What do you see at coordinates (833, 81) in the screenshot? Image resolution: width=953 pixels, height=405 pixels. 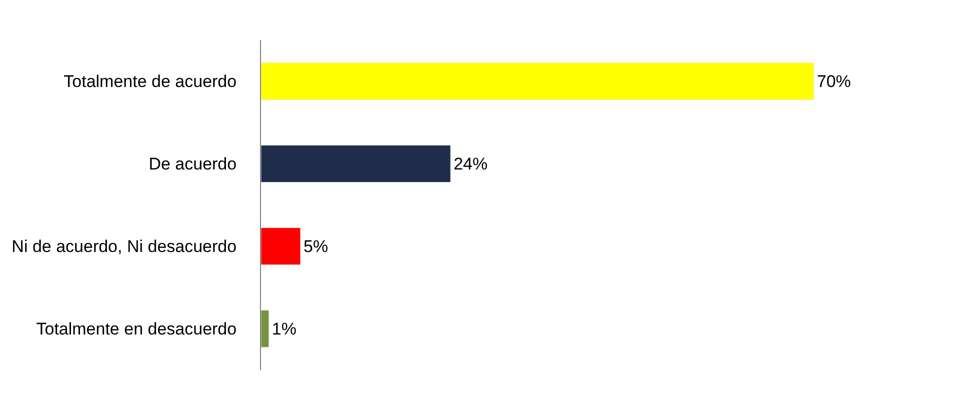 I see `data-label: 70%` at bounding box center [833, 81].